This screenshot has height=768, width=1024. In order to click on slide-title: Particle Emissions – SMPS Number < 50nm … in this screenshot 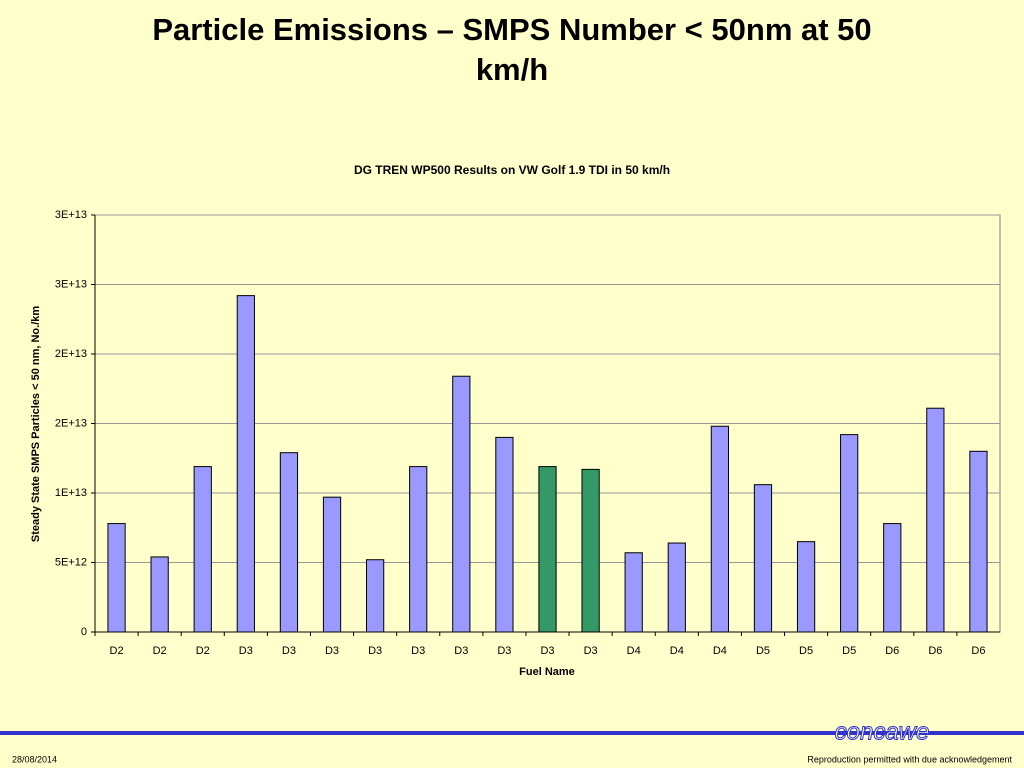, I will do `click(512, 49)`.